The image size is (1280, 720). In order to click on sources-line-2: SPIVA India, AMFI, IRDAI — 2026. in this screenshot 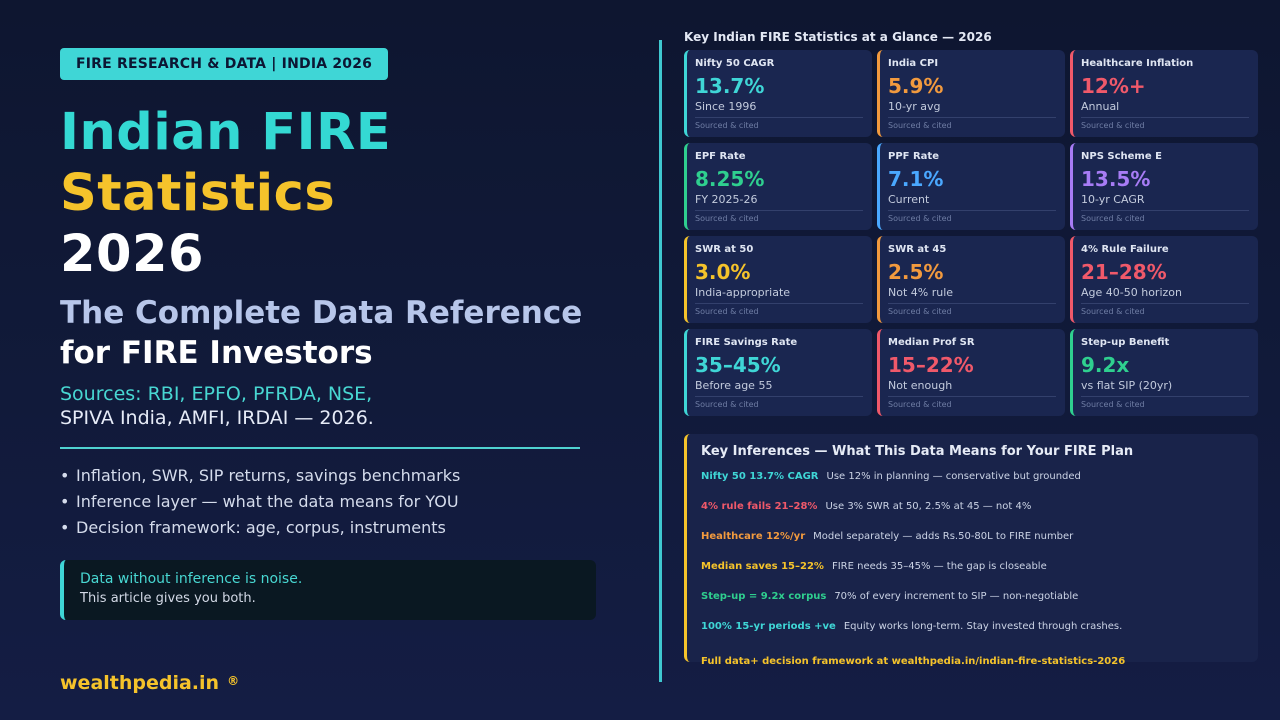, I will do `click(217, 418)`.